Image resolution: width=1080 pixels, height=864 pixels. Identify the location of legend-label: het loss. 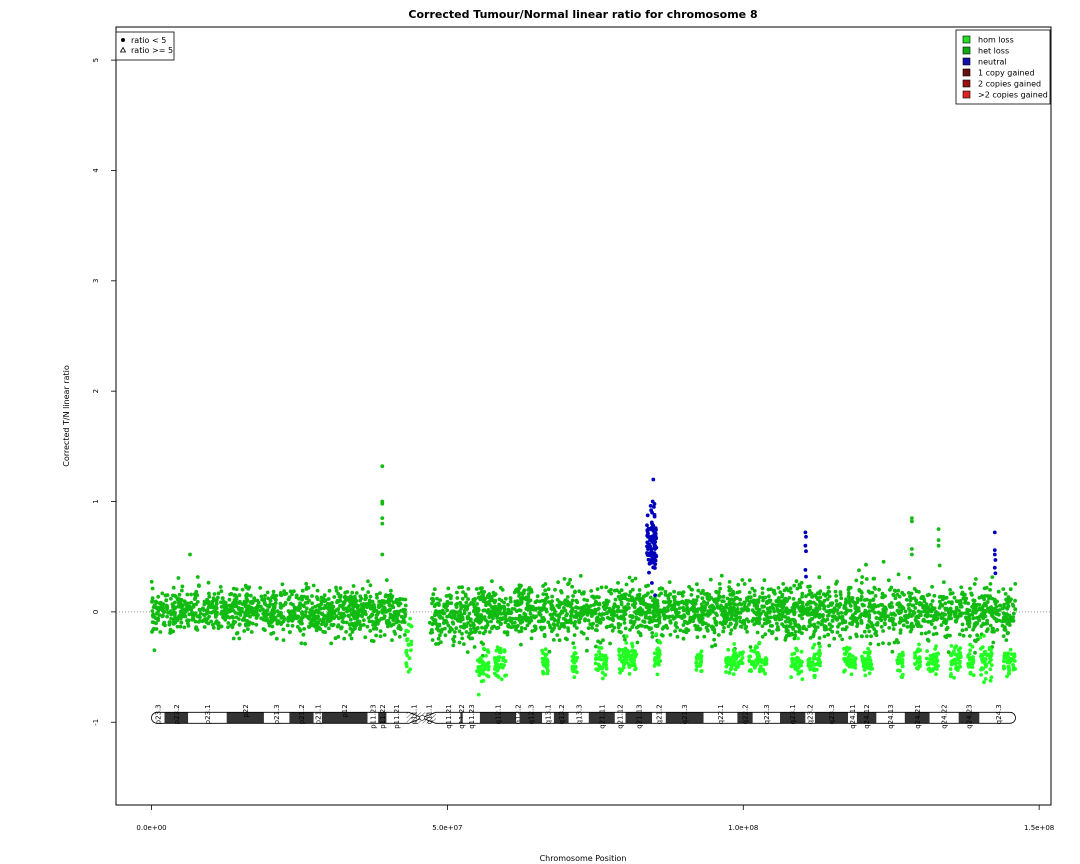
(993, 51).